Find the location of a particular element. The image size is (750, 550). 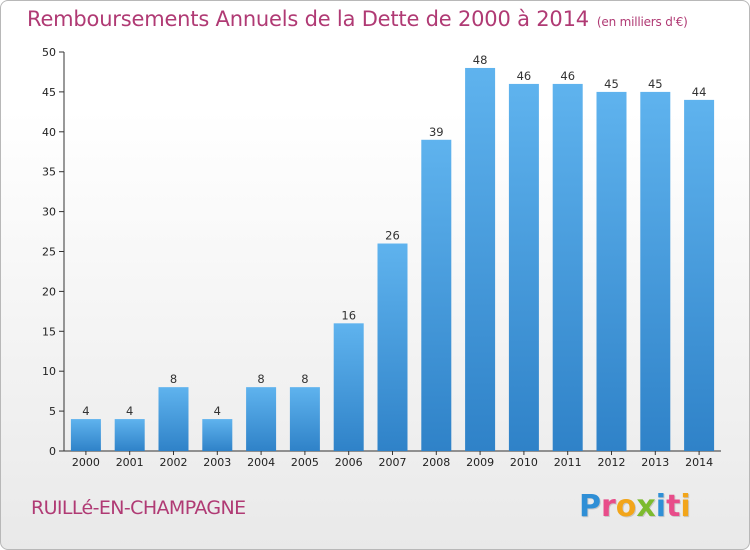

x-tick-label: 2010 is located at coordinates (524, 462).